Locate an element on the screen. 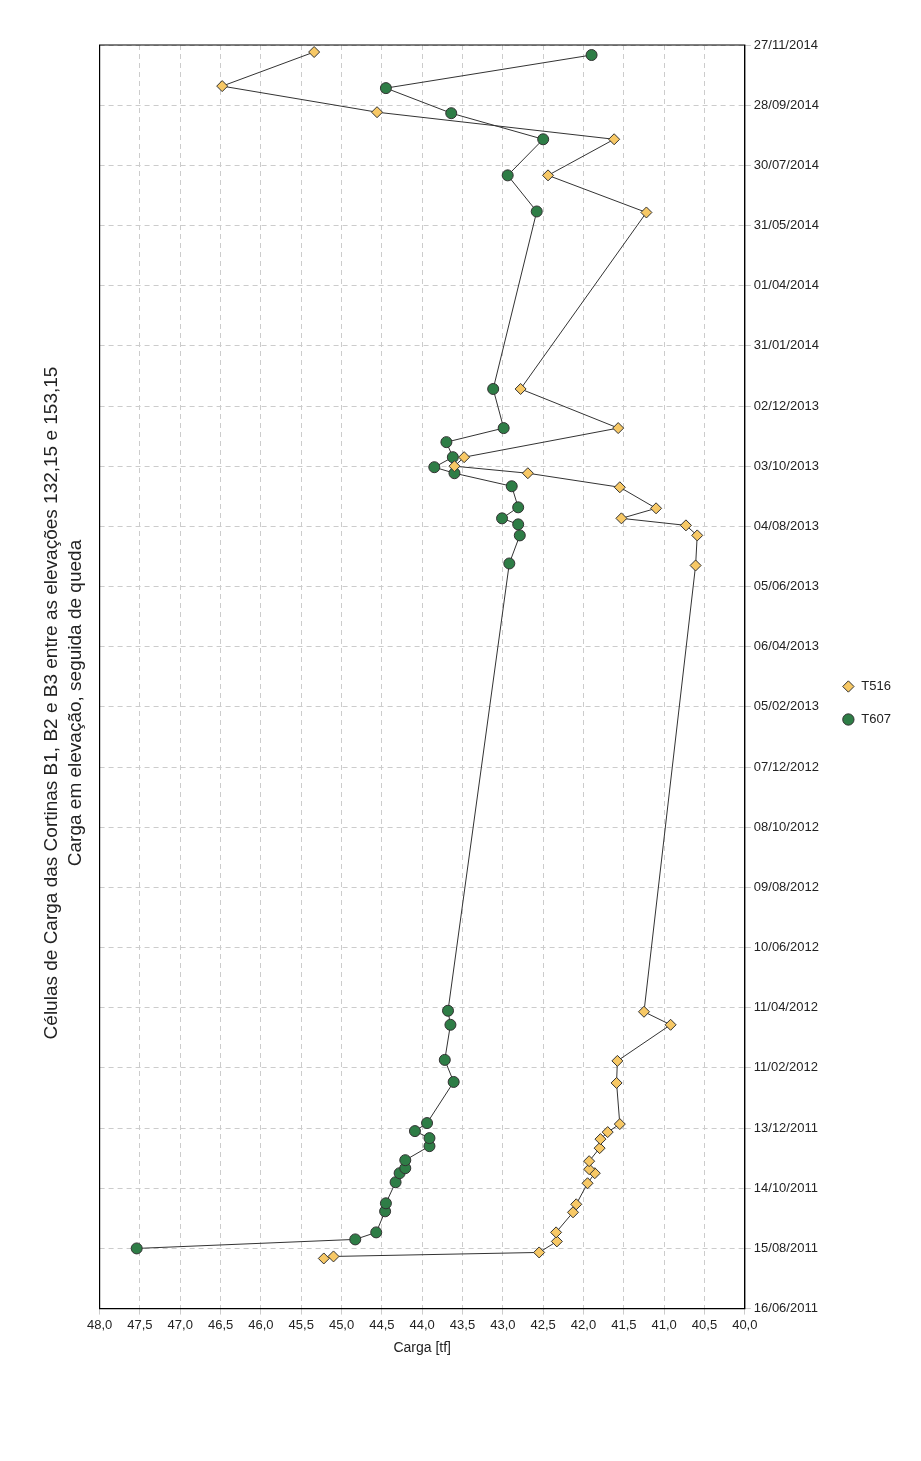 The width and height of the screenshot is (921, 1461). text: Carga em elevação, seguida de queda is located at coordinates (75, 703).